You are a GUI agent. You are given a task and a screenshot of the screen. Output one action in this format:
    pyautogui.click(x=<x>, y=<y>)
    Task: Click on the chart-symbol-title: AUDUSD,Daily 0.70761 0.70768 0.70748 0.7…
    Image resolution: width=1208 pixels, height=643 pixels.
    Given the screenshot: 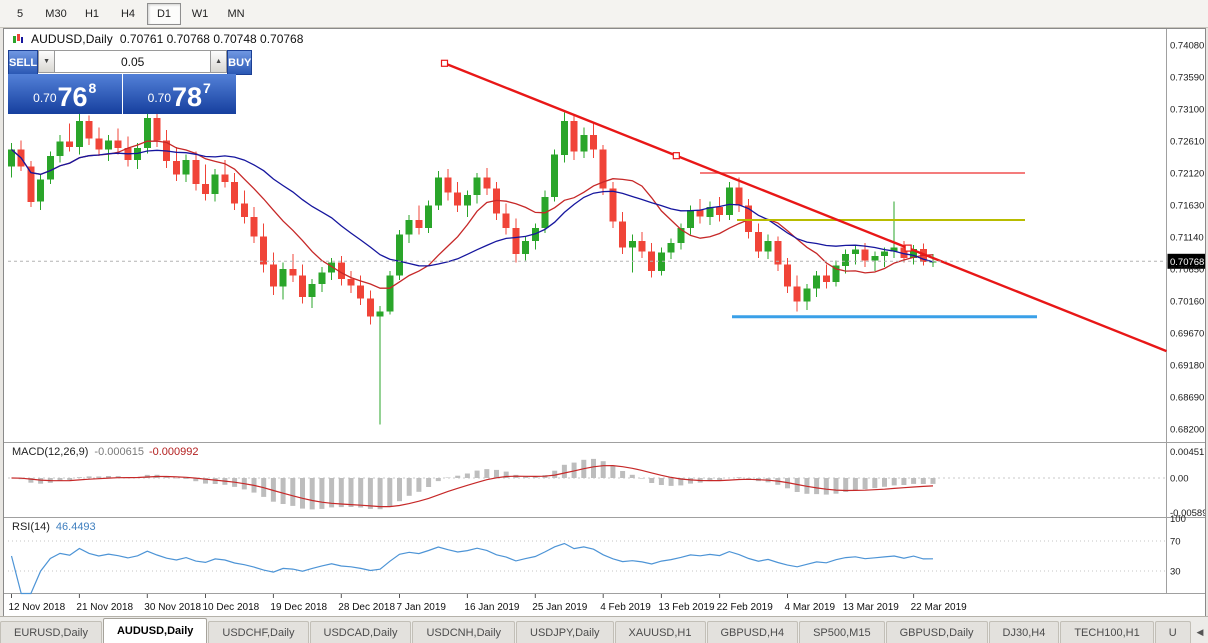 What is the action you would take?
    pyautogui.click(x=157, y=39)
    